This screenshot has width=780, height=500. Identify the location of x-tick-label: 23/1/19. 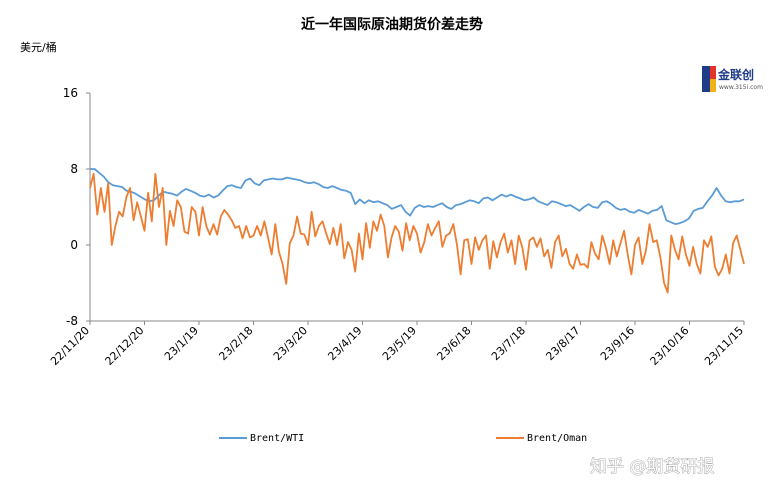
(181, 343).